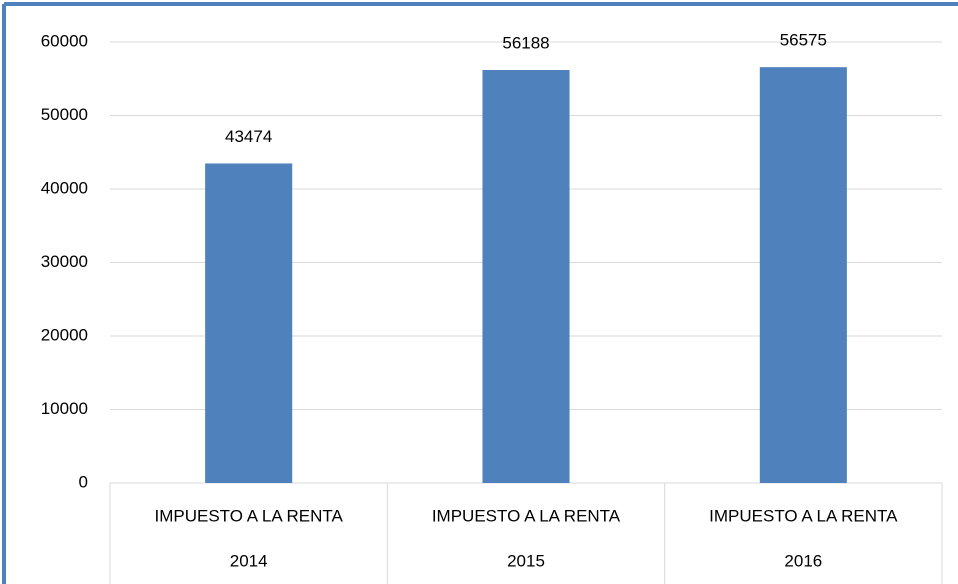 The height and width of the screenshot is (584, 958). Describe the element at coordinates (64, 334) in the screenshot. I see `y-tick-label: 20000` at that location.